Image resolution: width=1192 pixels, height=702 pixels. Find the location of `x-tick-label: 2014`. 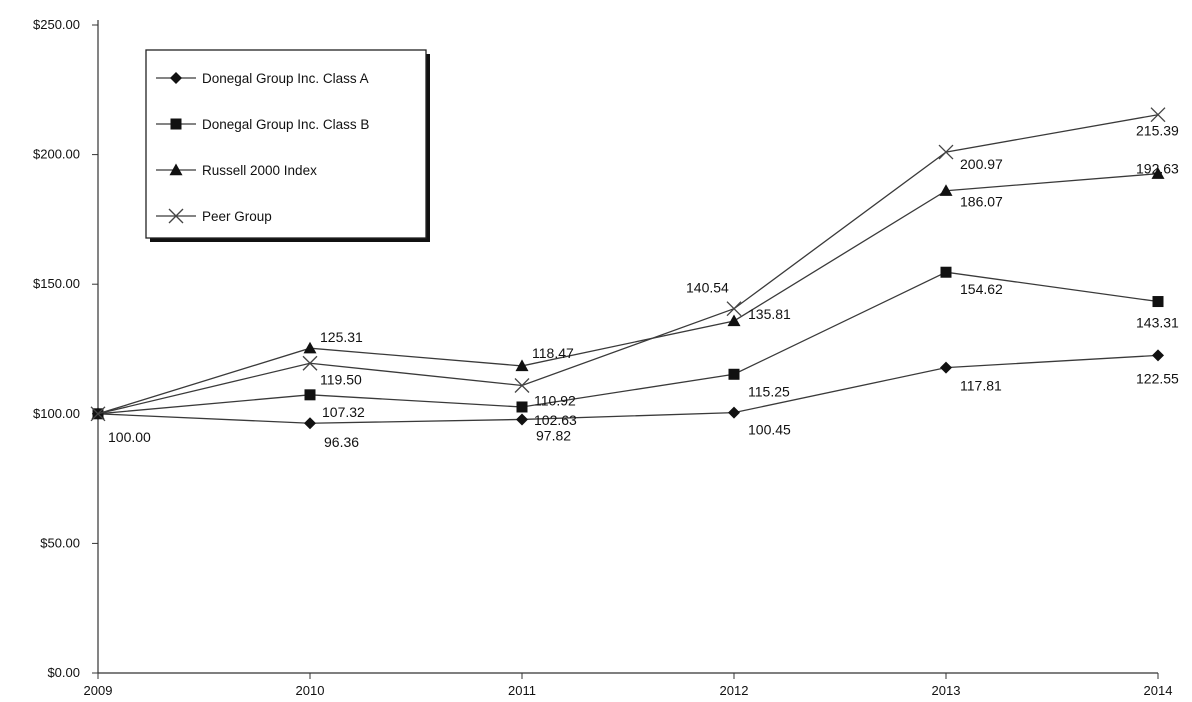

x-tick-label: 2014 is located at coordinates (1158, 690).